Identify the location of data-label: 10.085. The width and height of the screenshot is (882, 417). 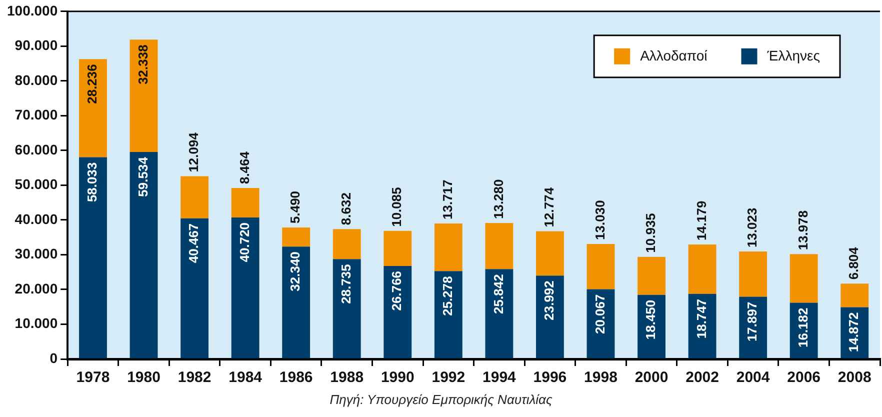
(396, 207).